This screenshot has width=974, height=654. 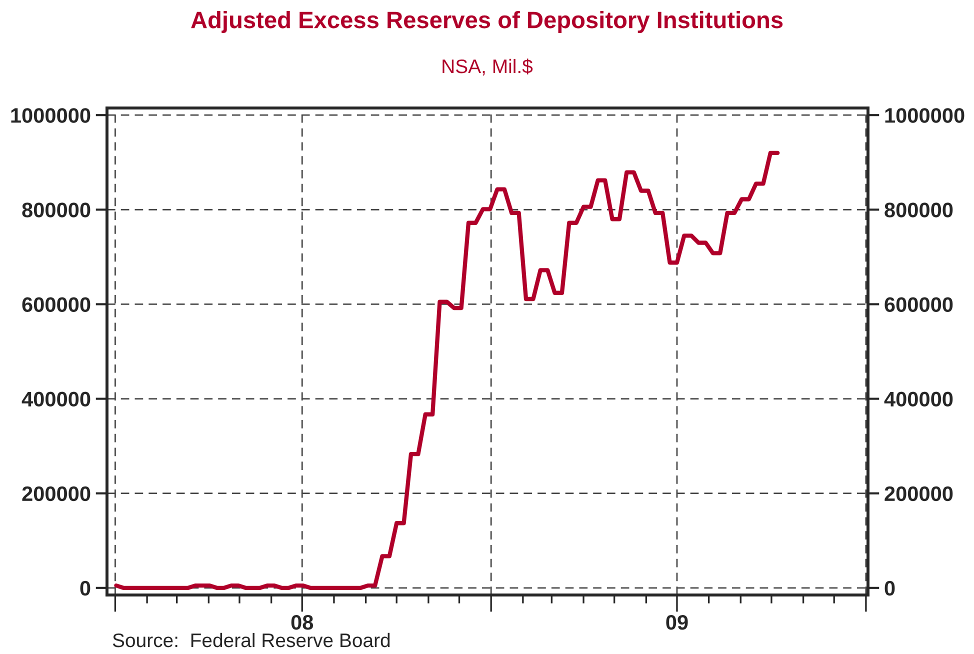 What do you see at coordinates (918, 399) in the screenshot?
I see `y2-tick-label: 400000` at bounding box center [918, 399].